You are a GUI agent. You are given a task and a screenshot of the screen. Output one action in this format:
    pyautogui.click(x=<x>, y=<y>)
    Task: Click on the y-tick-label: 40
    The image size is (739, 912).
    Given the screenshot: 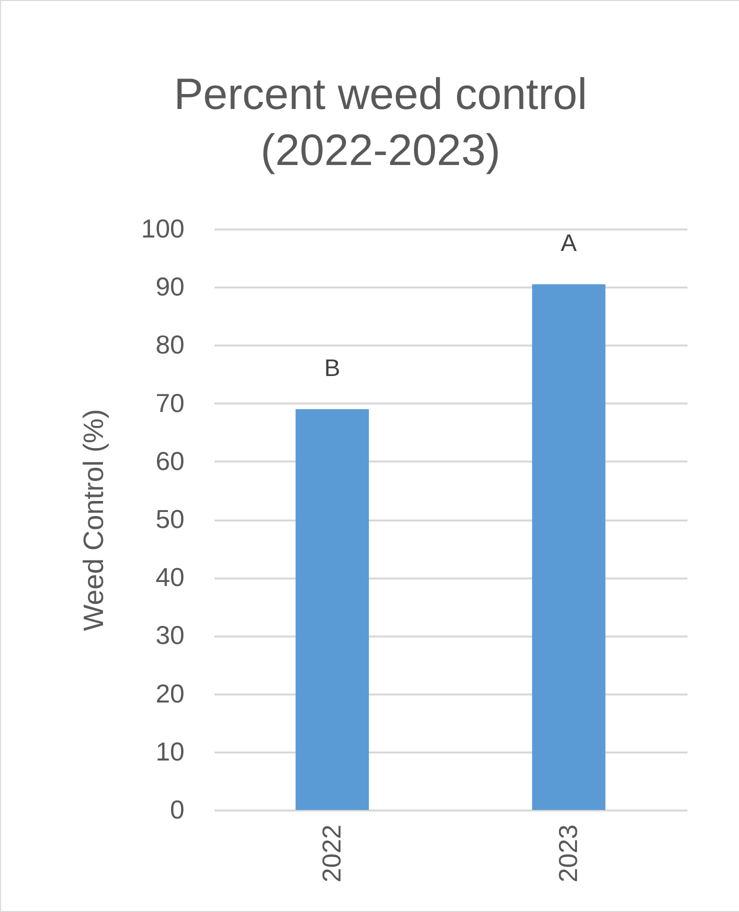 What is the action you would take?
    pyautogui.click(x=170, y=577)
    